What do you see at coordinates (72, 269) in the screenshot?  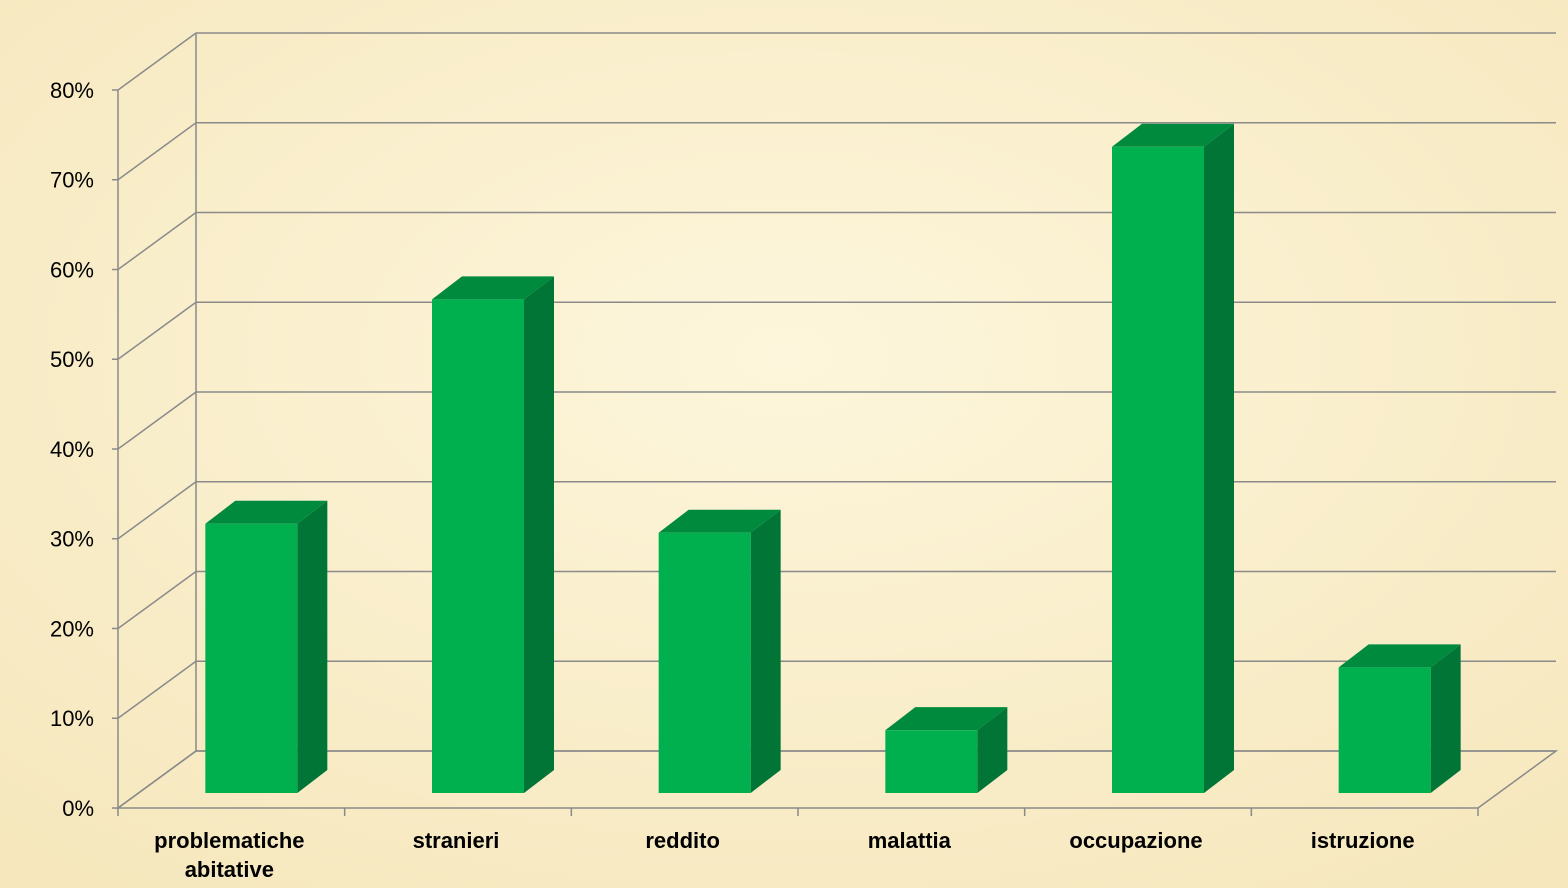 I see `y-tick-label: 60%` at bounding box center [72, 269].